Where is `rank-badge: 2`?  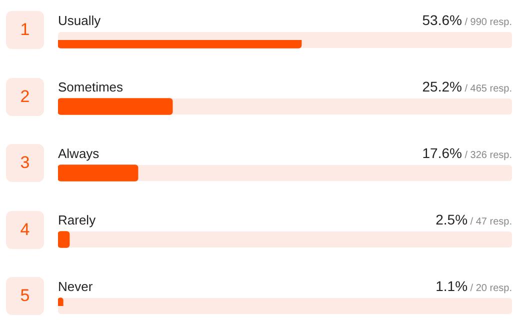
rank-badge: 2 is located at coordinates (25, 97).